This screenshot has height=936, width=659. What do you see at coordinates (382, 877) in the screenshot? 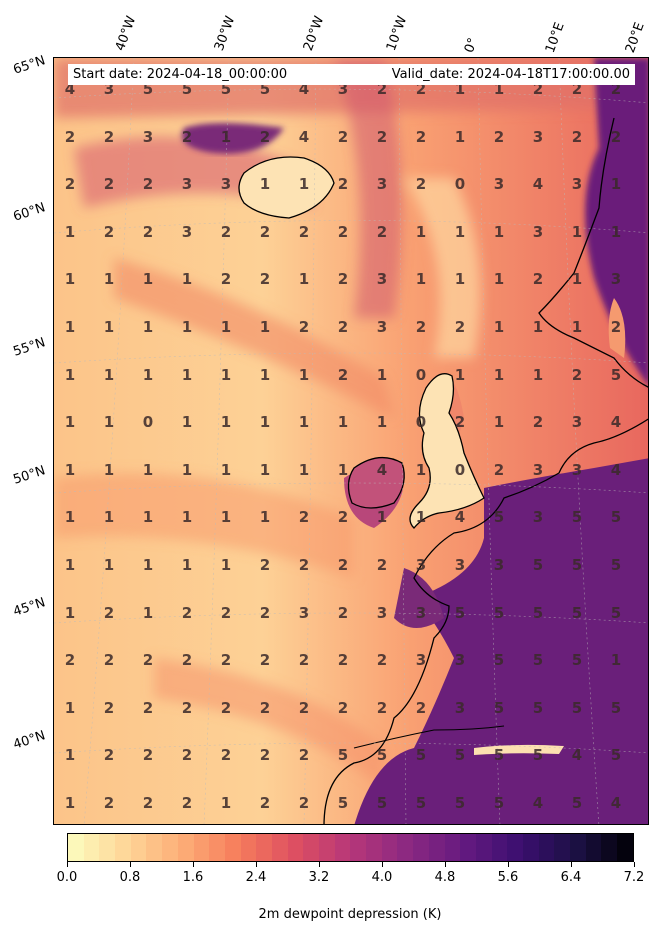
I see `colorbar-tick-label: 4.0` at bounding box center [382, 877].